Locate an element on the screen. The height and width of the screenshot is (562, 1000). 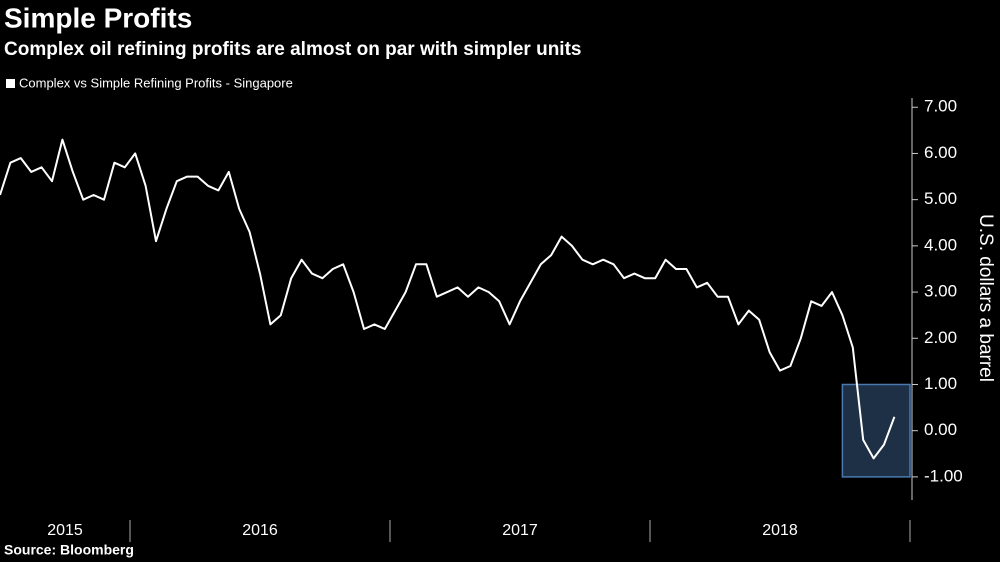
x-tick-label: 2015 is located at coordinates (65, 530).